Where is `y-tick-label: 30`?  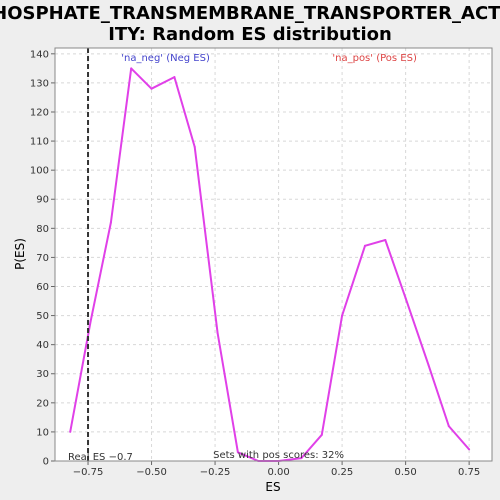
y-tick-label: 30 is located at coordinates (42, 374).